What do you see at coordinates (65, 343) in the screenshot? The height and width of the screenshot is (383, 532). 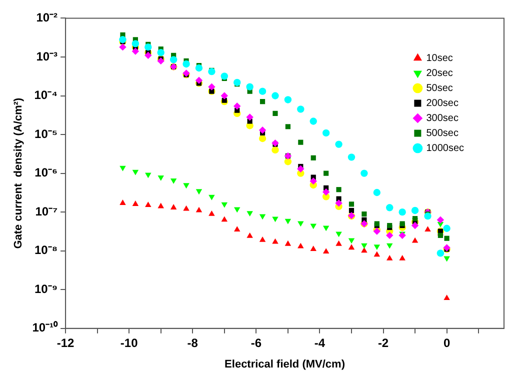 I see `x-tick-label: -12` at bounding box center [65, 343].